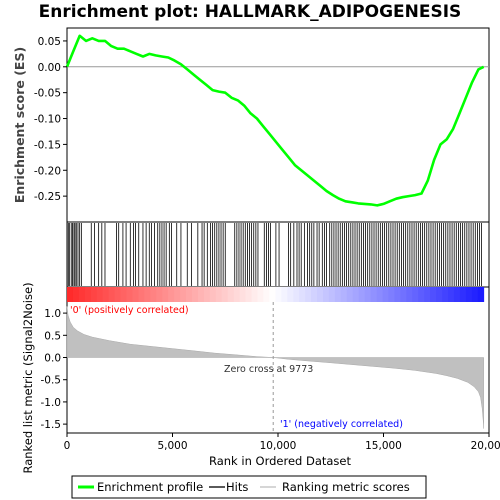 The width and height of the screenshot is (500, 500). What do you see at coordinates (47, 171) in the screenshot?
I see `es-y-tick-label: -0.20` at bounding box center [47, 171].